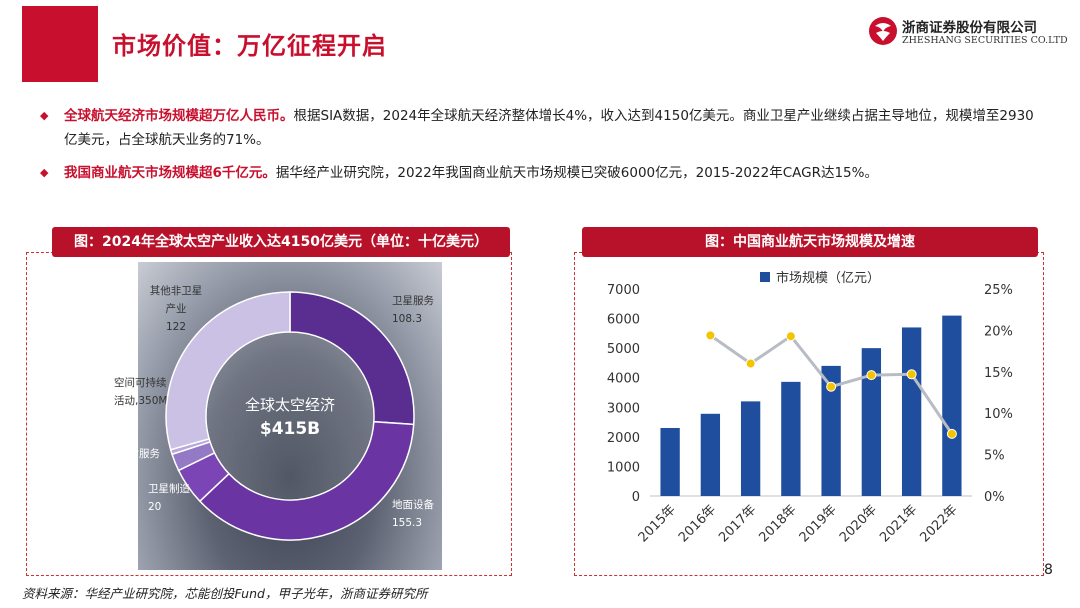 Image resolution: width=1080 pixels, height=608 pixels. Describe the element at coordinates (871, 422) in the screenshot. I see `bar-2020年` at that location.